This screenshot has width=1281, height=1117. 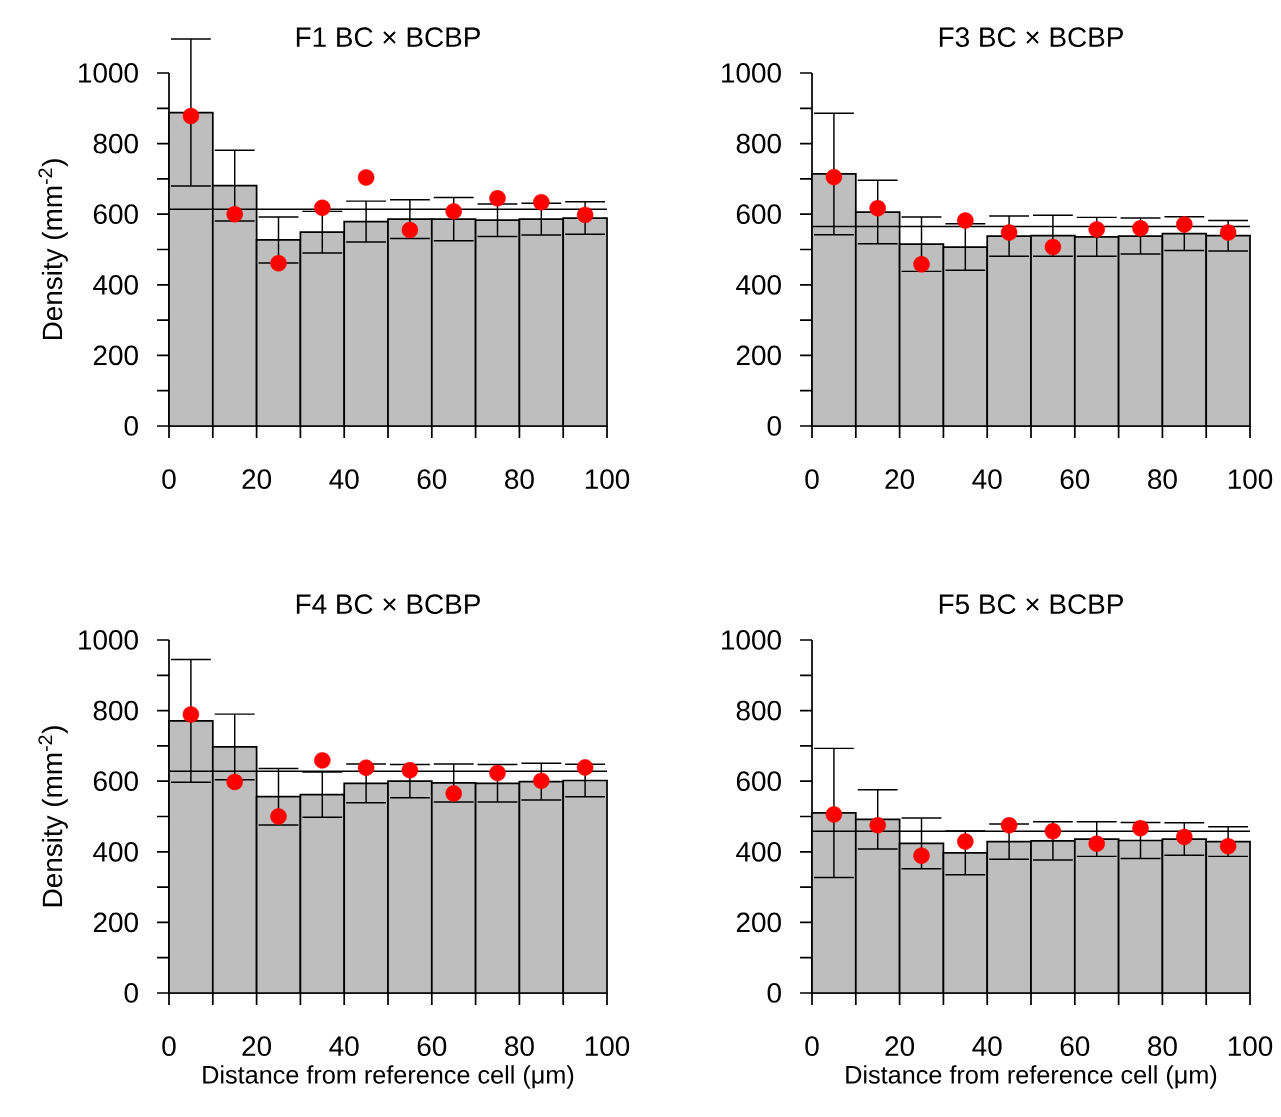 What do you see at coordinates (1031, 37) in the screenshot?
I see `chart-title: F3 BC × BCBP` at bounding box center [1031, 37].